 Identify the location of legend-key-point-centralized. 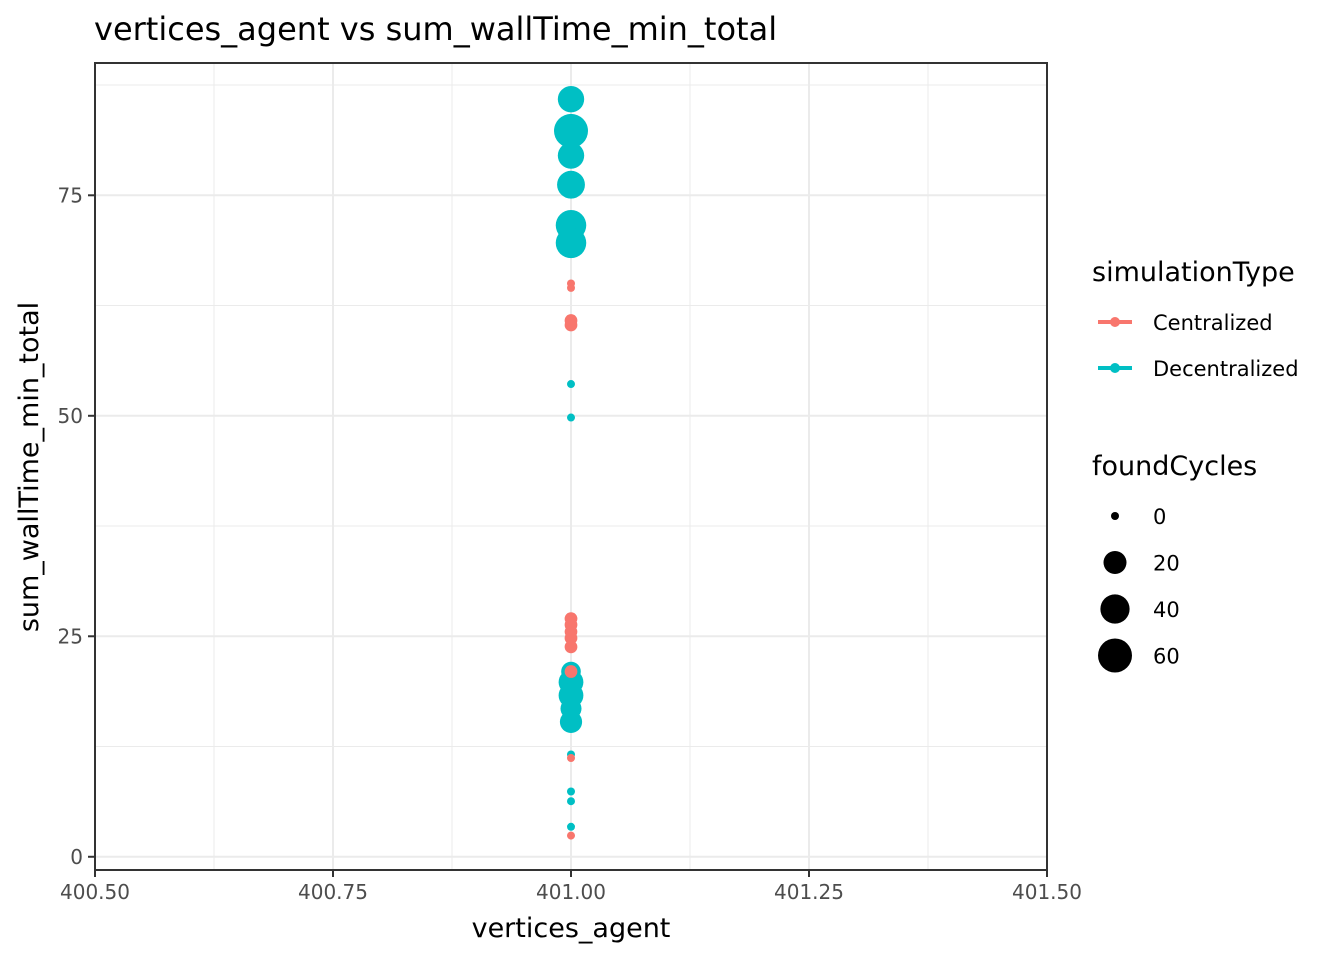
(1115, 322).